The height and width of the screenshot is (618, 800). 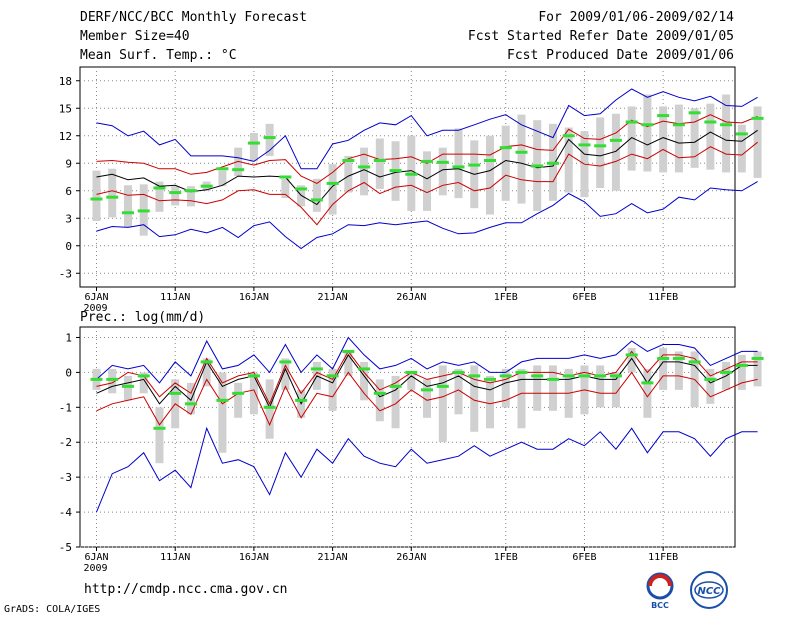 I want to click on prec-x-tick-label: 6JAN, so click(x=96, y=557).